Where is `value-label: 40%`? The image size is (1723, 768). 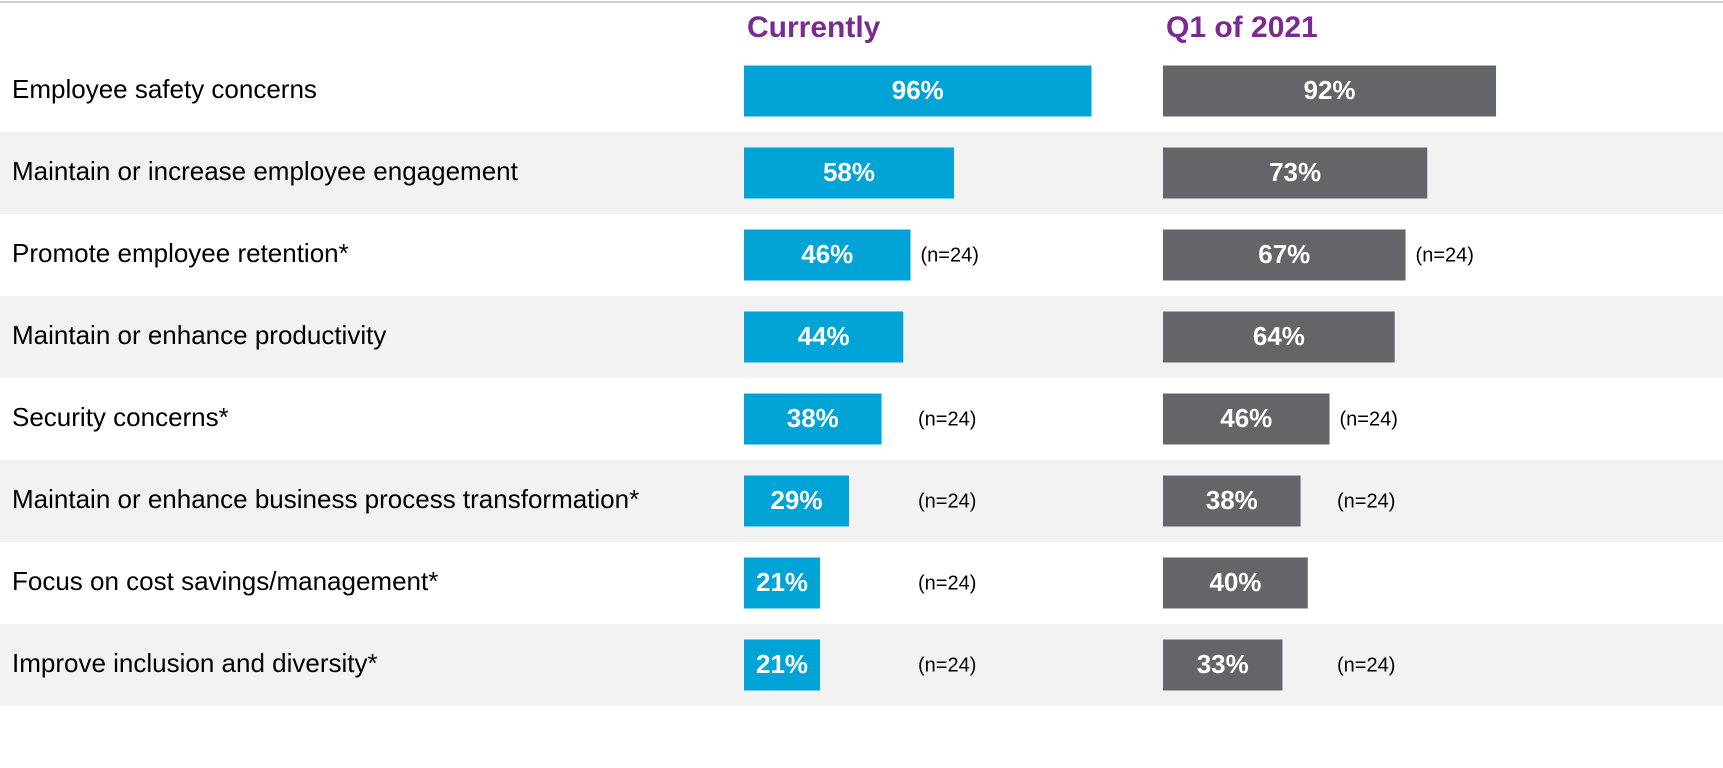 value-label: 40% is located at coordinates (1235, 582).